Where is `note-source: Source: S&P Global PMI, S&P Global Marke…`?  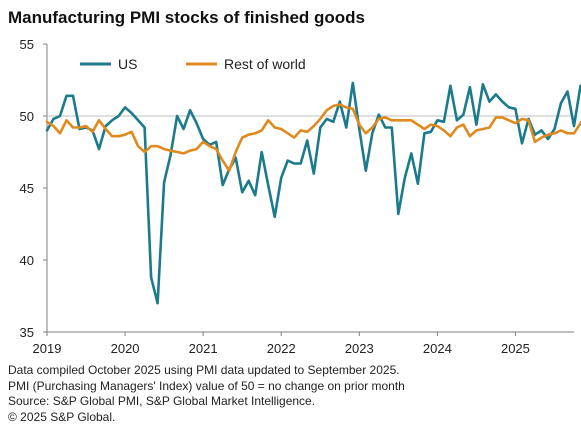 note-source: Source: S&P Global PMI, S&P Global Marke… is located at coordinates (162, 401).